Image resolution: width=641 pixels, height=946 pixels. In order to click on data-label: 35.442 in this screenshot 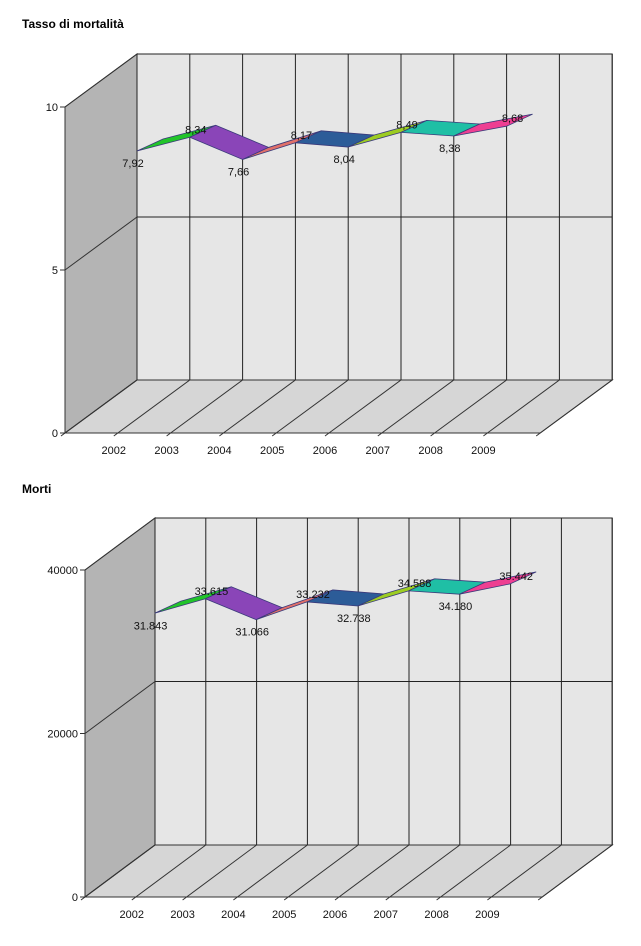, I will do `click(516, 577)`.